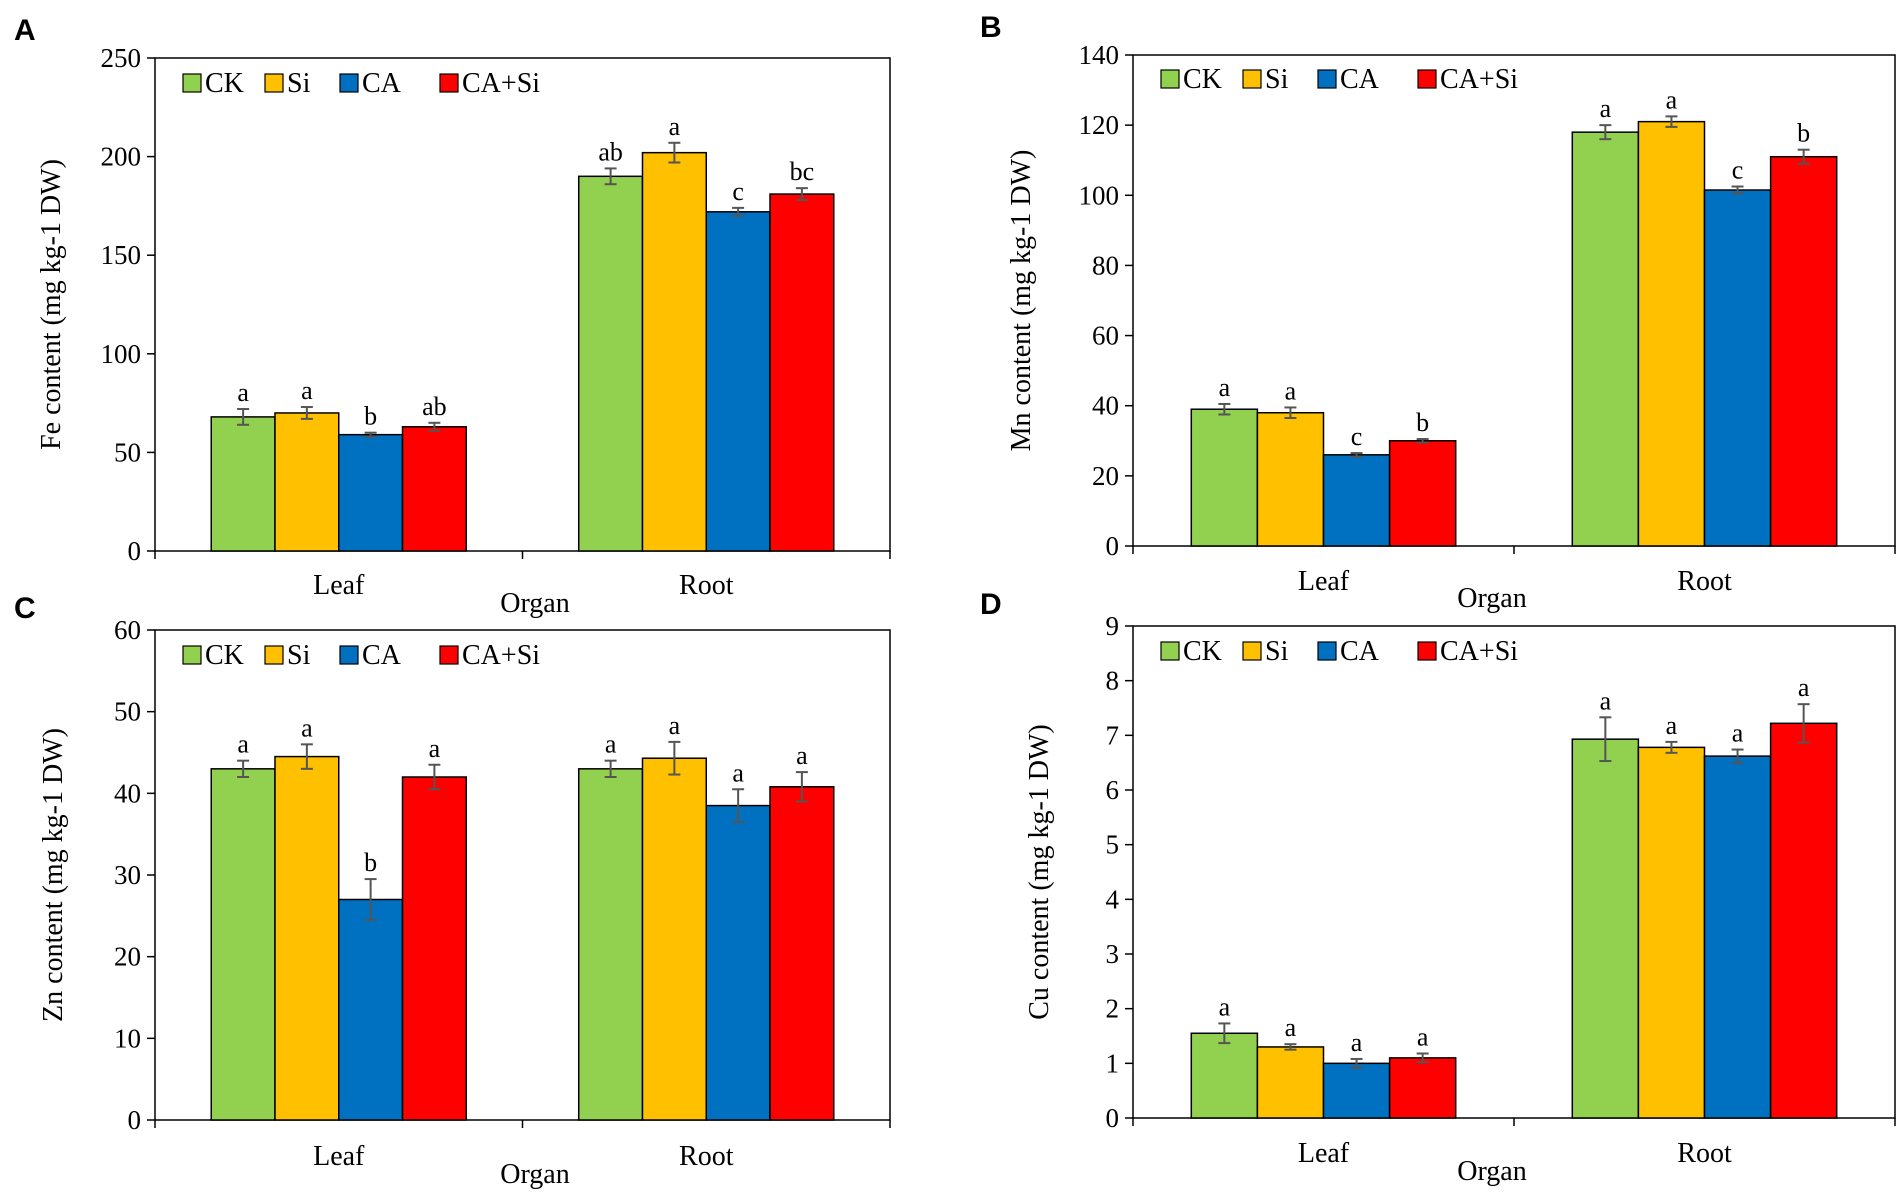 This screenshot has width=1904, height=1196. I want to click on y-tick-label: 9, so click(1113, 626).